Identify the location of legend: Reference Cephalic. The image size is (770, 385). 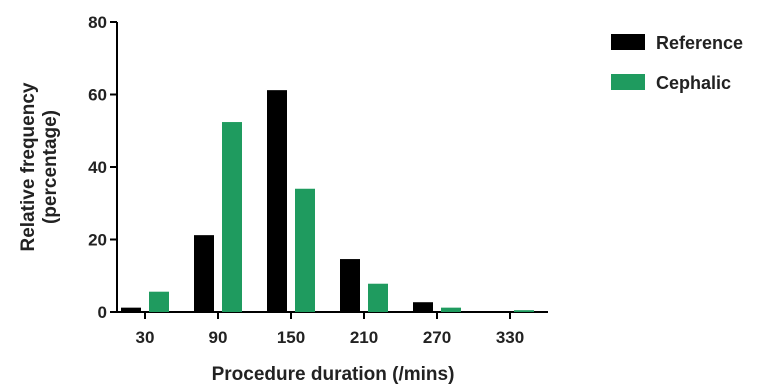
(677, 63).